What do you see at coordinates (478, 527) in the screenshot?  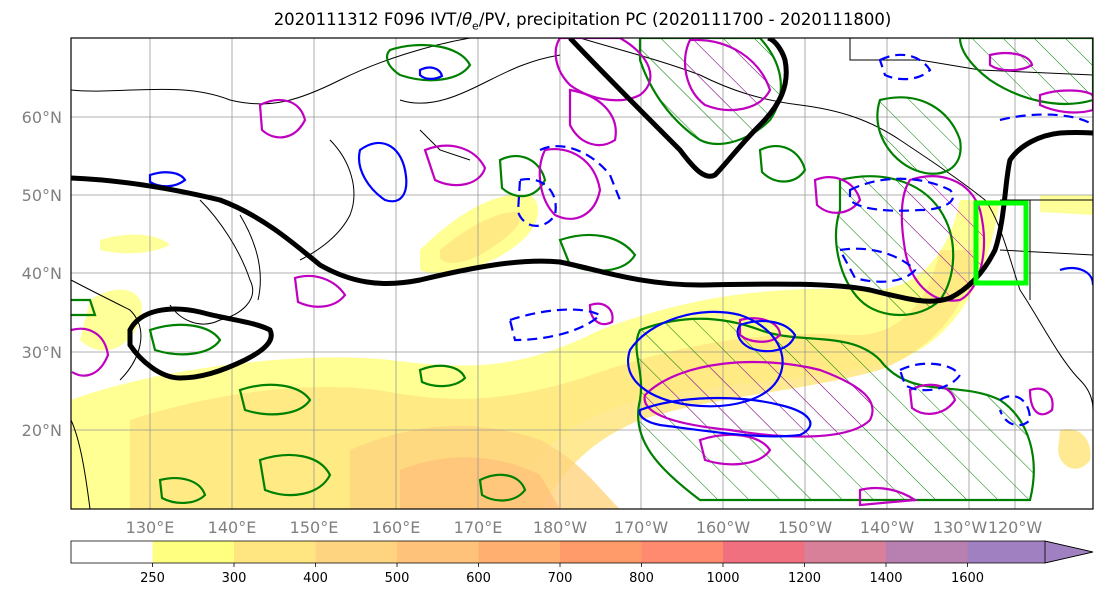 I see `lon-label: 170°E` at bounding box center [478, 527].